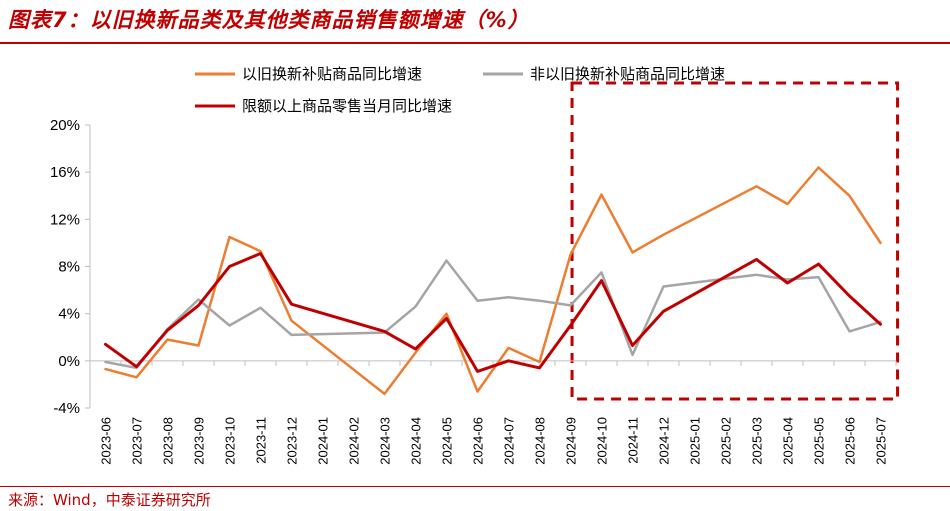  I want to click on footer-rule, so click(475, 486).